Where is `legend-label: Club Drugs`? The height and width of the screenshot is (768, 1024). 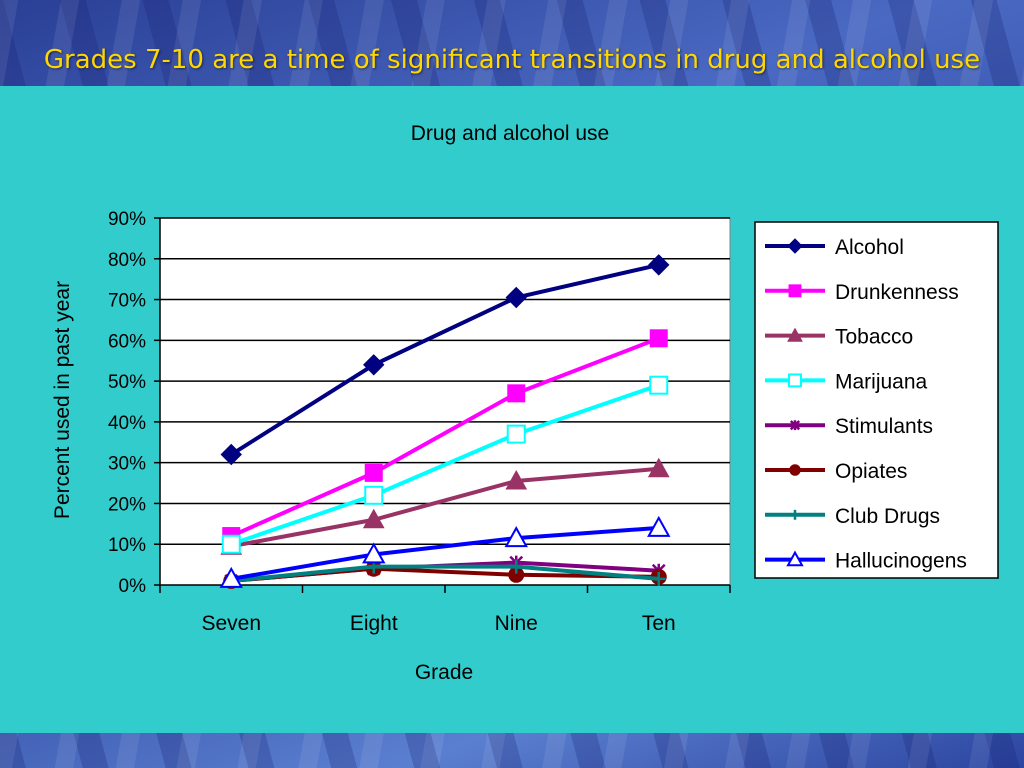 legend-label: Club Drugs is located at coordinates (887, 516).